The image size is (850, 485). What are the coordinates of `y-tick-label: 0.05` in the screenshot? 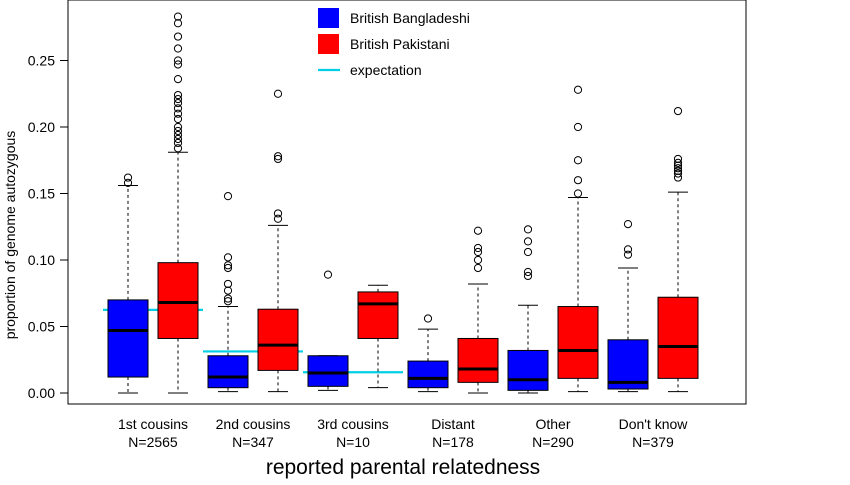 It's located at (41, 327).